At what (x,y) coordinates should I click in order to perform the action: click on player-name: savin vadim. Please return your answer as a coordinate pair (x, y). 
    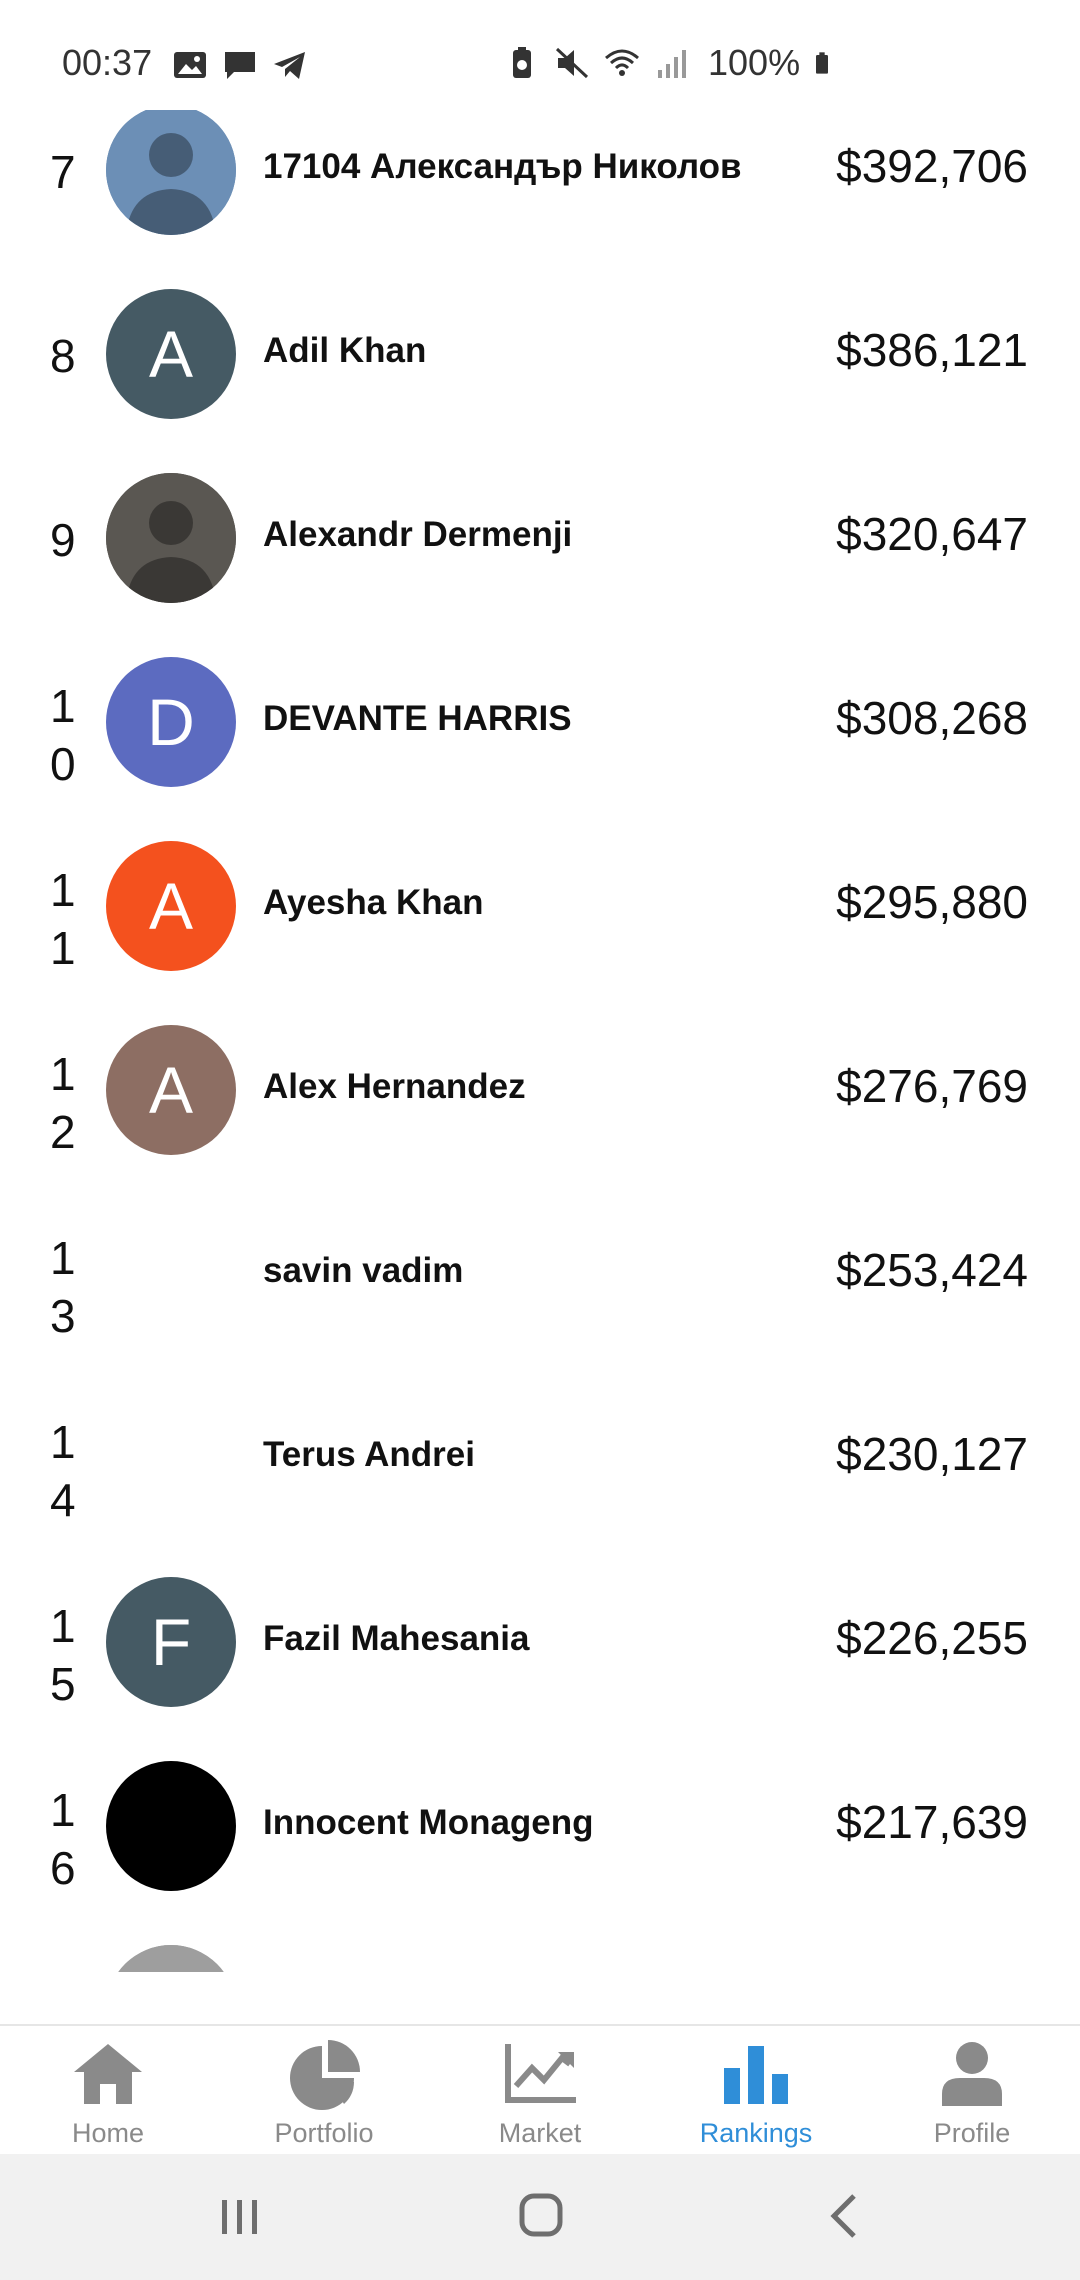
    Looking at the image, I should click on (363, 1270).